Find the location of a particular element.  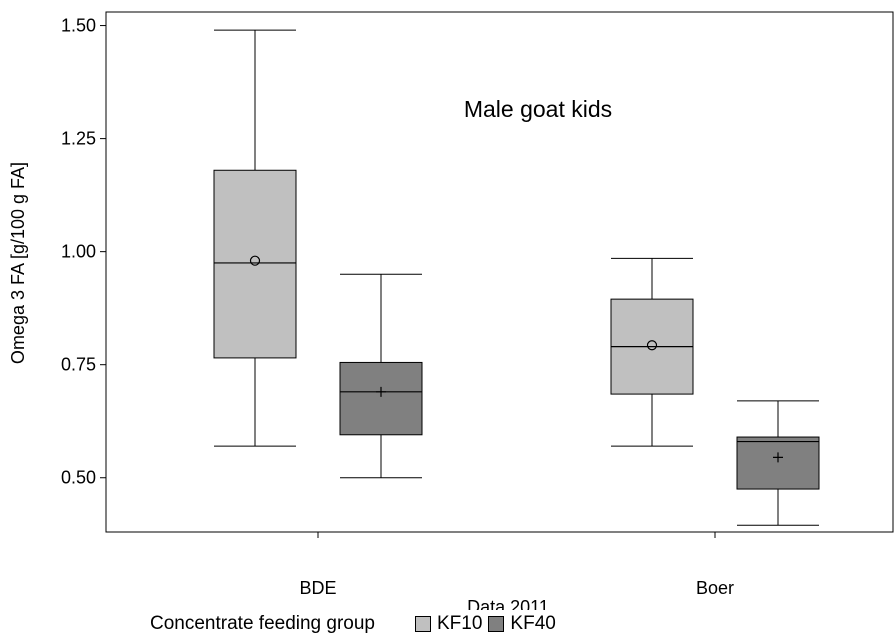

y-axis-label: Omega 3 FA [g/100 g FA] is located at coordinates (18, 263).